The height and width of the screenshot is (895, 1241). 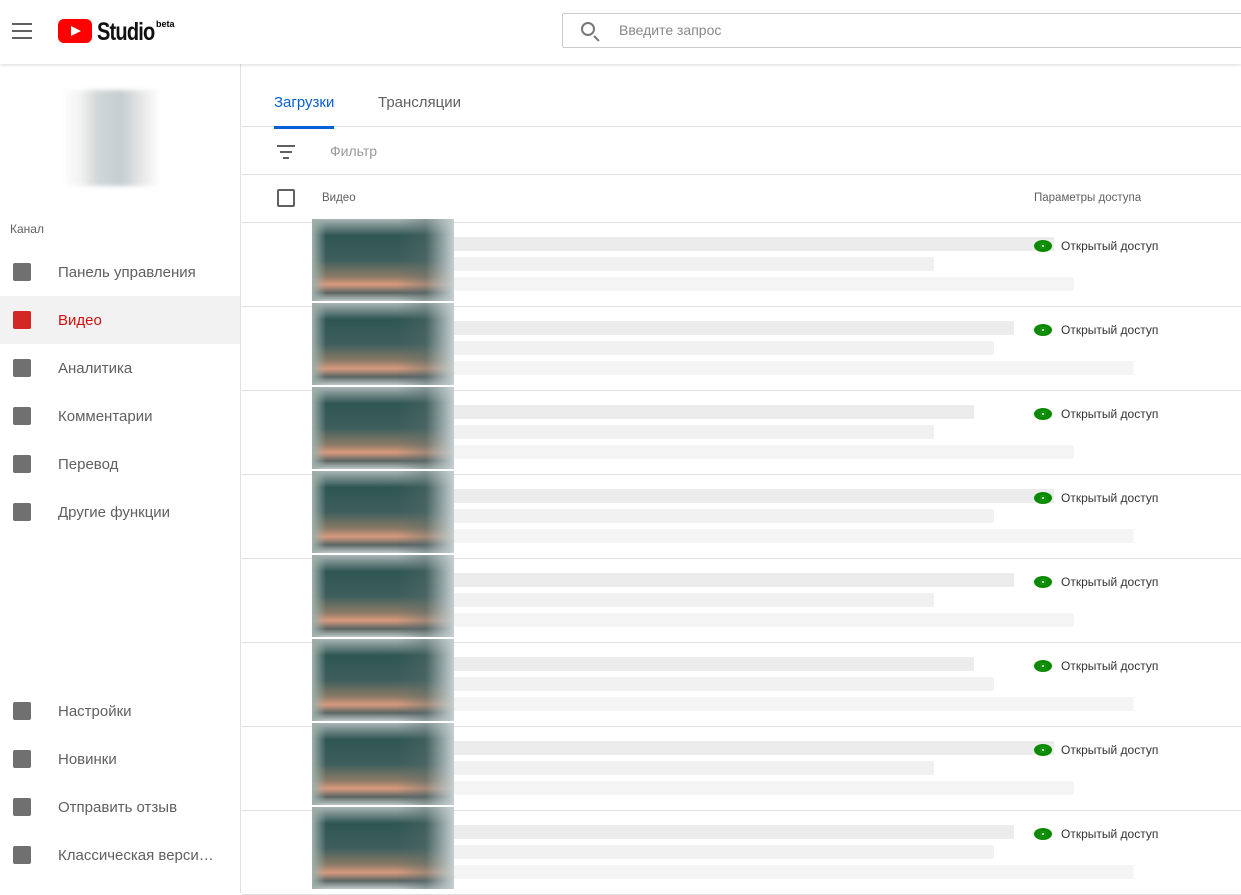 I want to click on sidebar-item-analytics: Аналитика, so click(x=120, y=368).